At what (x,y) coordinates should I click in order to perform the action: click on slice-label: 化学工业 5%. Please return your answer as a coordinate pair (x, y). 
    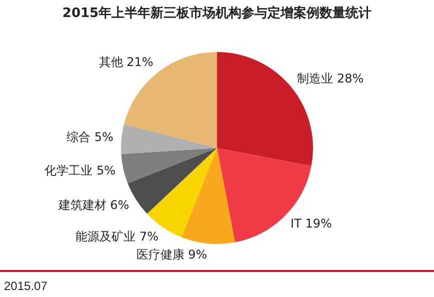
    Looking at the image, I should click on (80, 171).